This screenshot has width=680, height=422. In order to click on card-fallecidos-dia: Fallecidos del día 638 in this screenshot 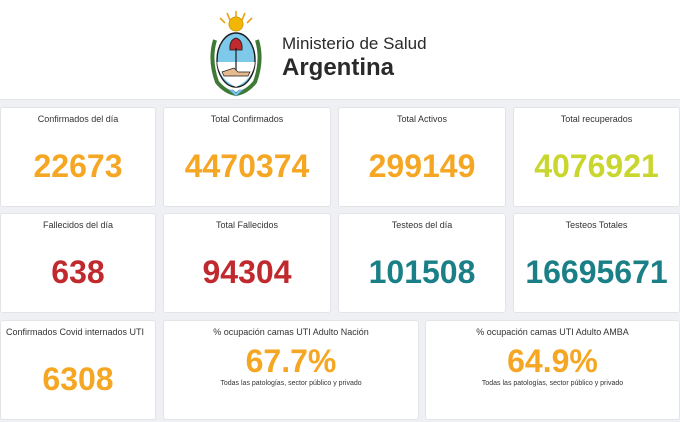, I will do `click(78, 263)`.